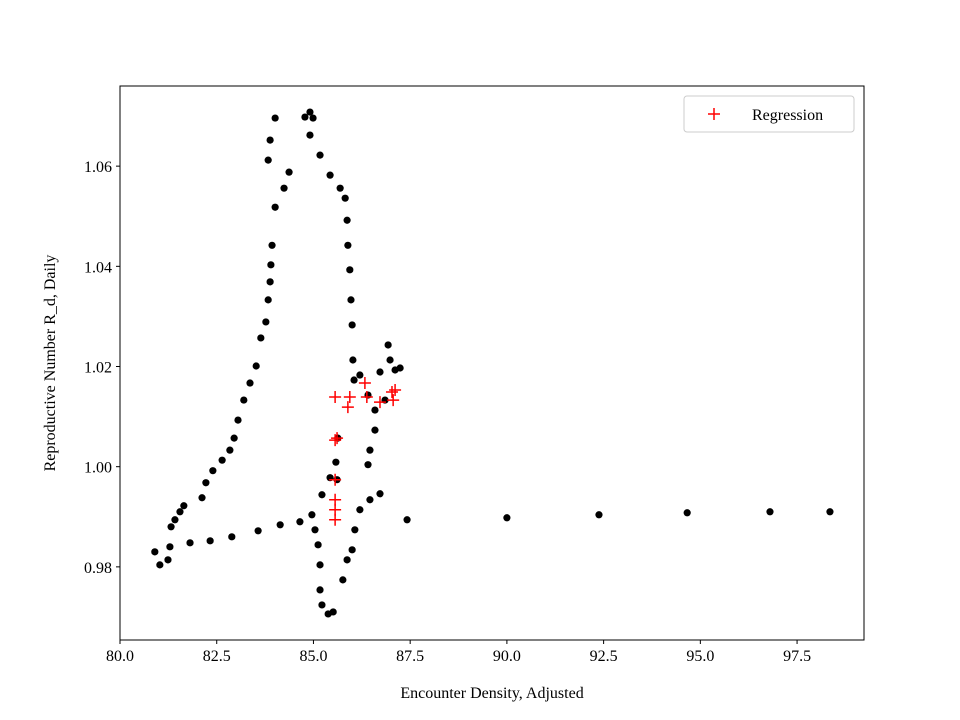  Describe the element at coordinates (604, 656) in the screenshot. I see `x-tick-label: 92.5` at that location.